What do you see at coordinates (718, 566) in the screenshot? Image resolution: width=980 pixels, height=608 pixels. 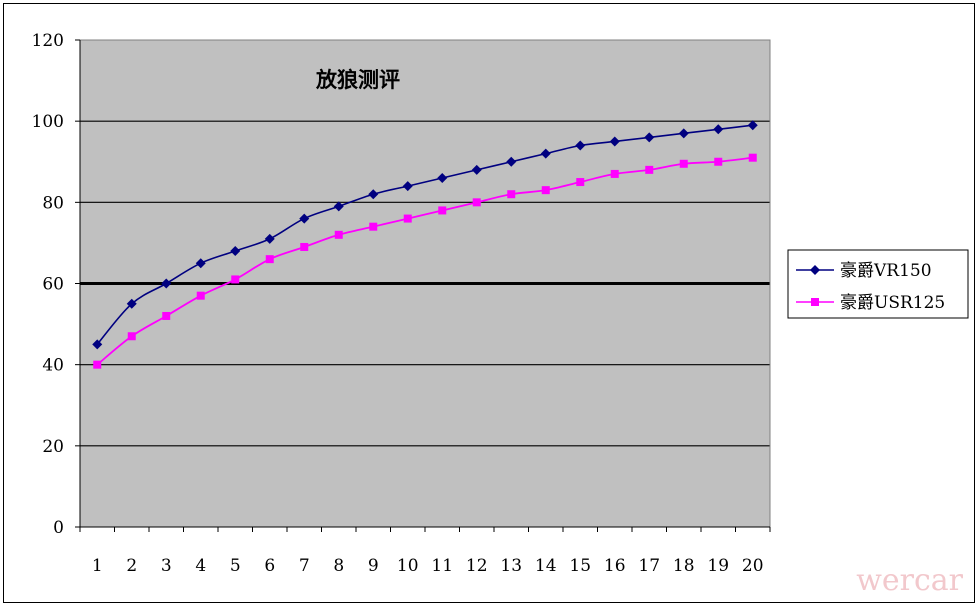 I see `x-tick-label: 19` at bounding box center [718, 566].